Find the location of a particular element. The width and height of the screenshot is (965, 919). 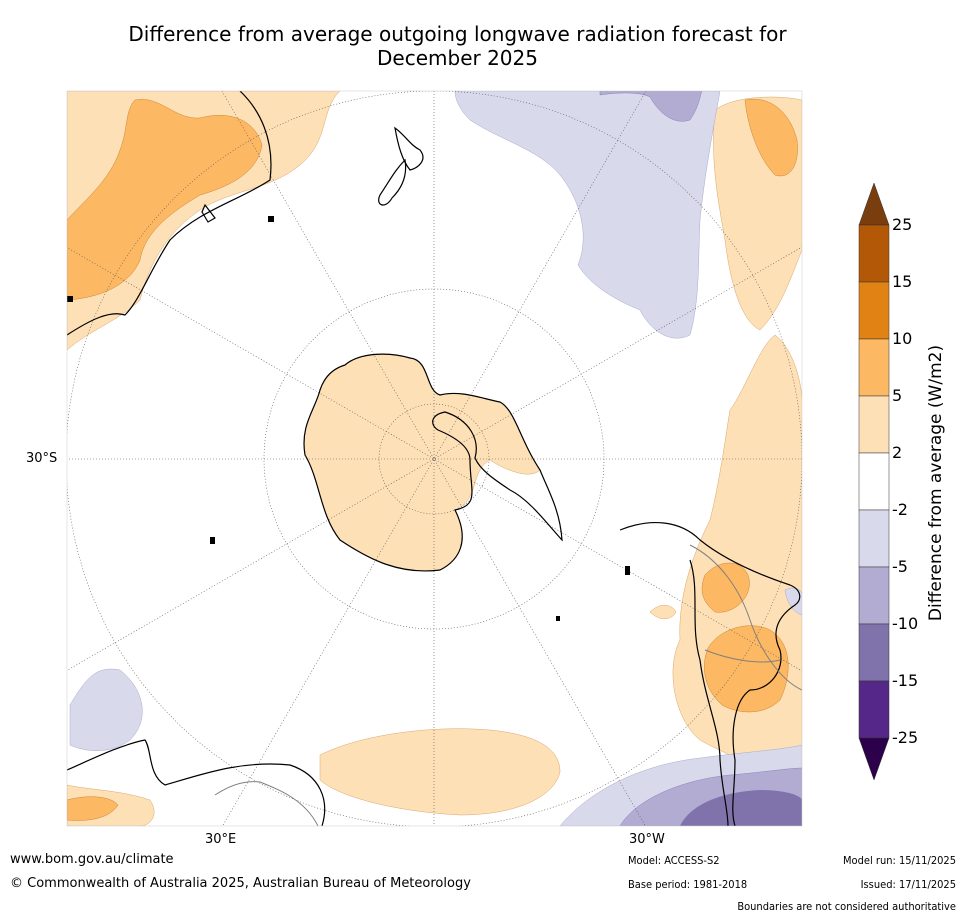

anomaly-region-south-america-south is located at coordinates (746, 669).